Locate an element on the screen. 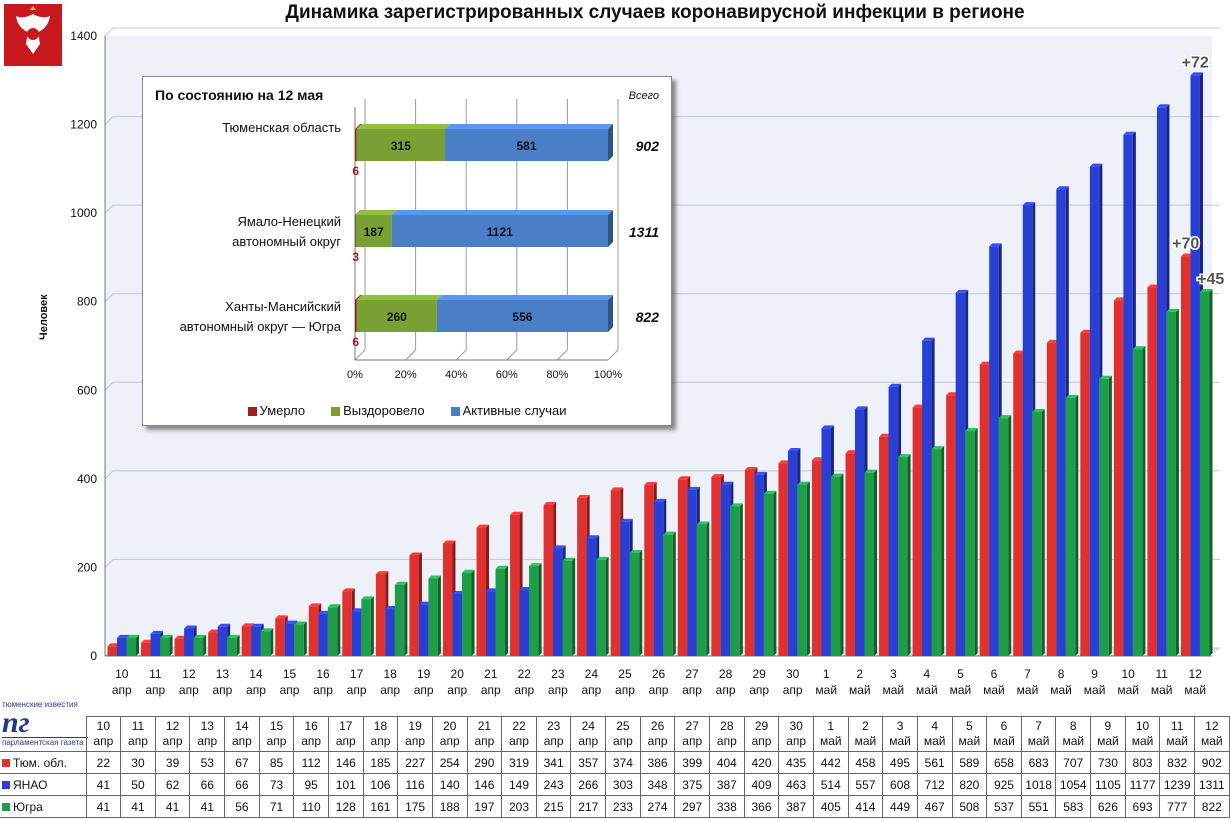 This screenshot has height=820, width=1230. x-tick-day: 11 is located at coordinates (1161, 674).